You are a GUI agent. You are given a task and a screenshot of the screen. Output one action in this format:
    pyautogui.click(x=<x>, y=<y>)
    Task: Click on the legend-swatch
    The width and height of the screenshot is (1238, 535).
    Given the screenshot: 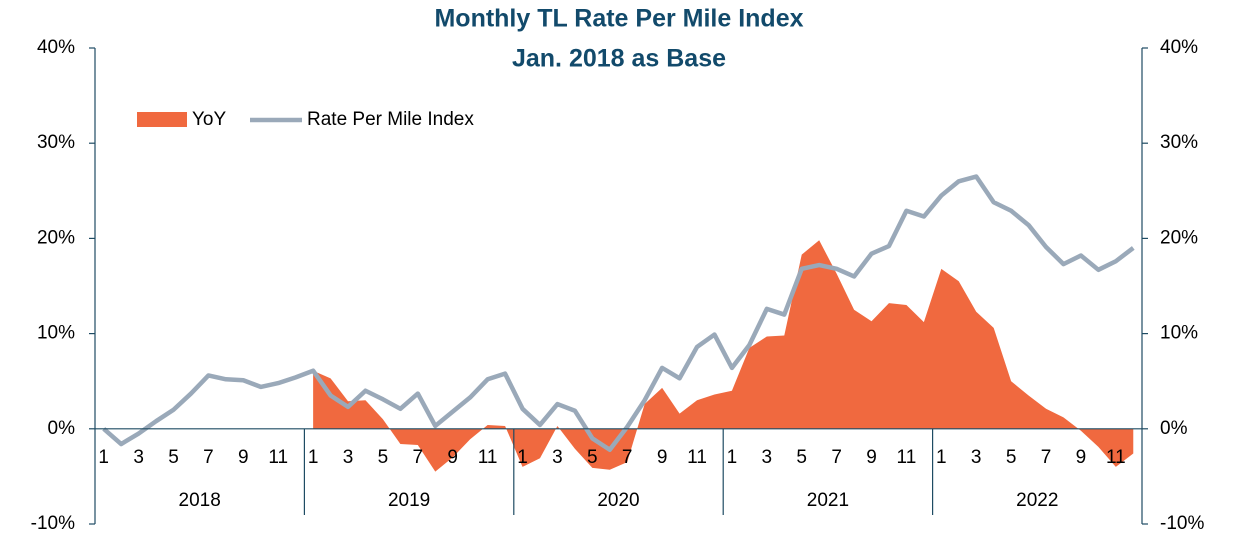 What is the action you would take?
    pyautogui.click(x=162, y=119)
    